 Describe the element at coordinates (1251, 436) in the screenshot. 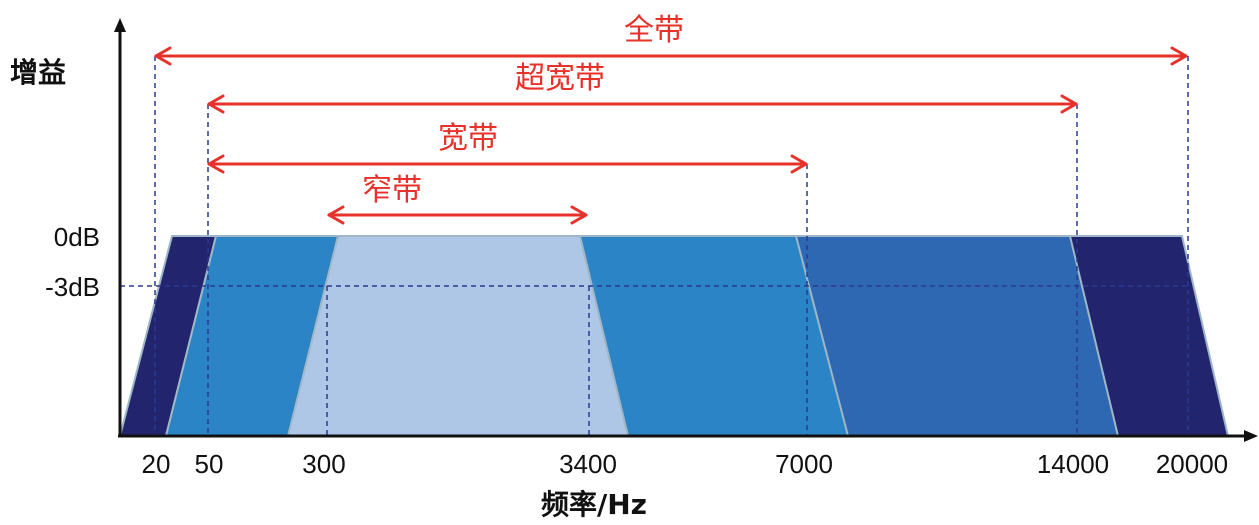

I see `x-axis-arrowhead` at that location.